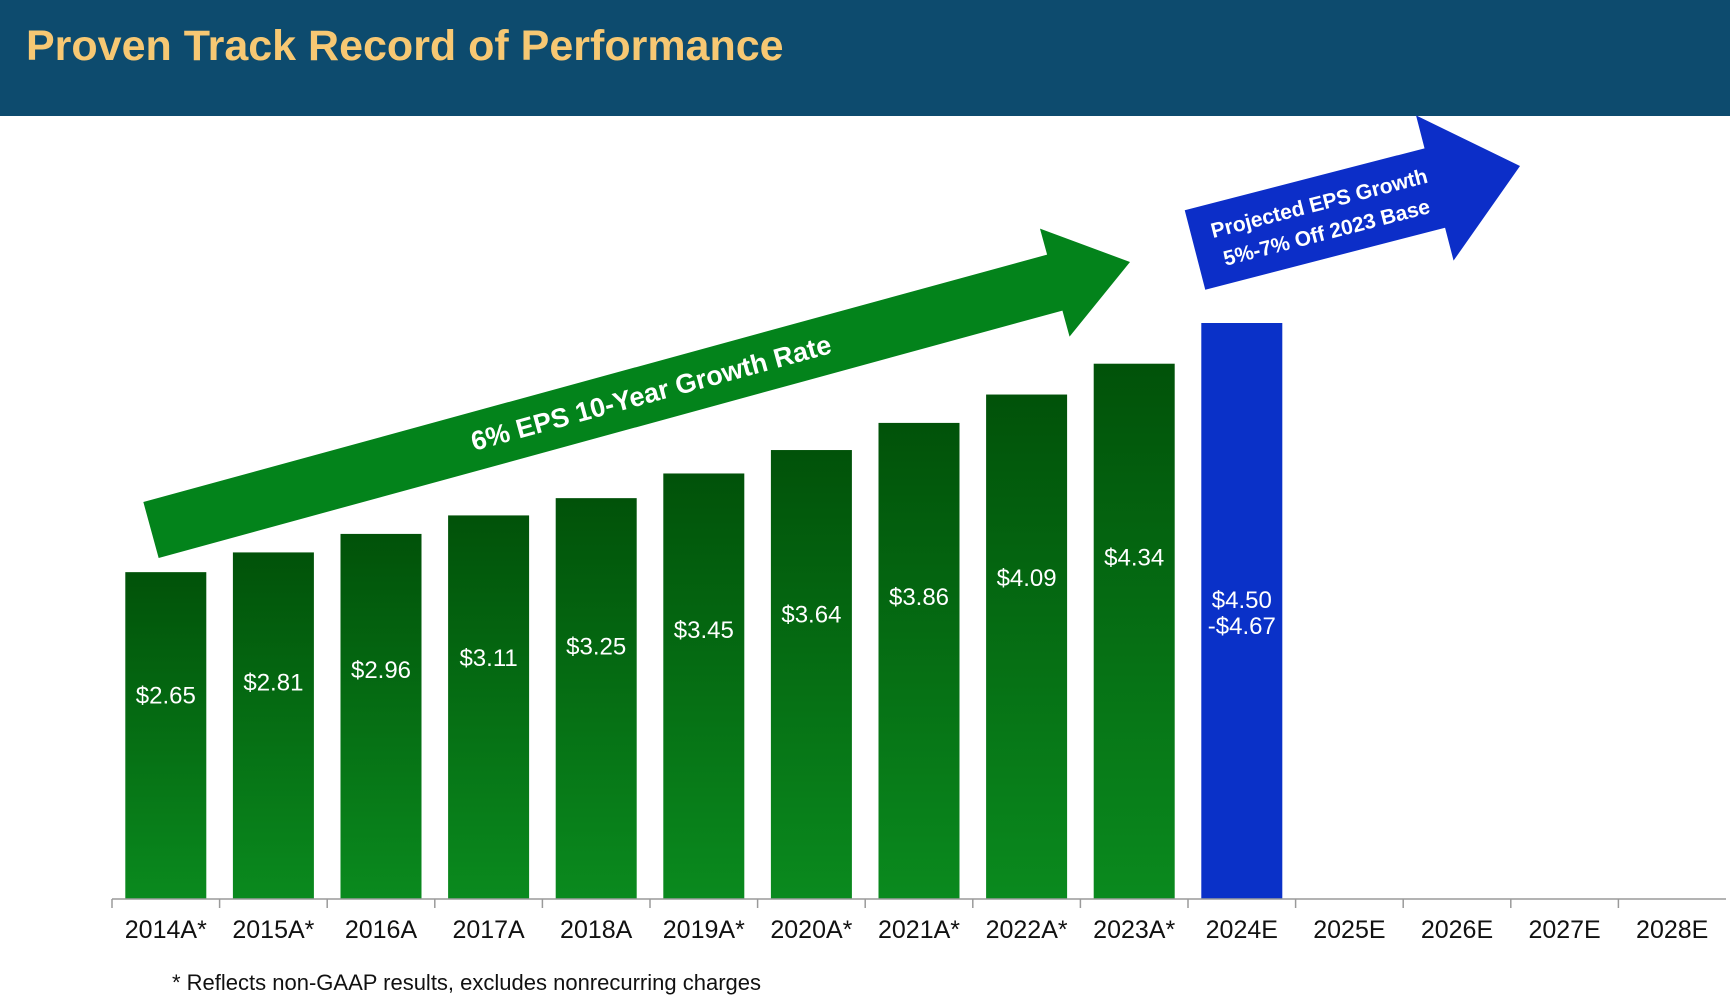  What do you see at coordinates (1027, 646) in the screenshot?
I see `bar-2022A` at bounding box center [1027, 646].